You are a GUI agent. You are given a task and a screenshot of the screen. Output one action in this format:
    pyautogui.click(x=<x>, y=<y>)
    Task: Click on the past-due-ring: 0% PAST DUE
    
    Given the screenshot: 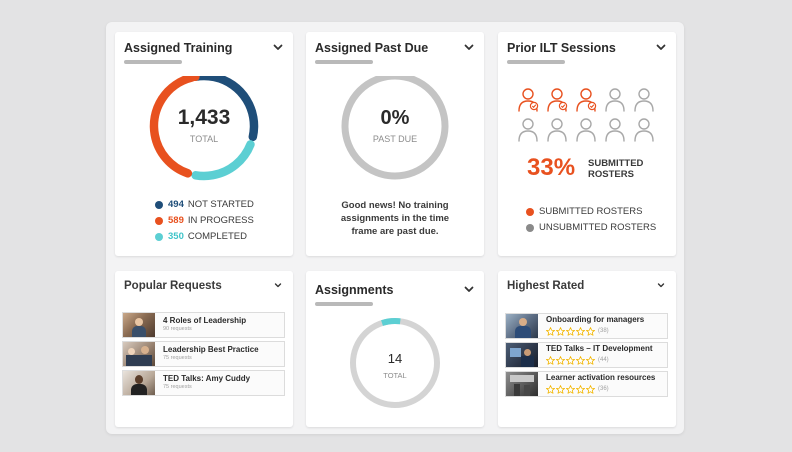 What is the action you would take?
    pyautogui.click(x=395, y=128)
    